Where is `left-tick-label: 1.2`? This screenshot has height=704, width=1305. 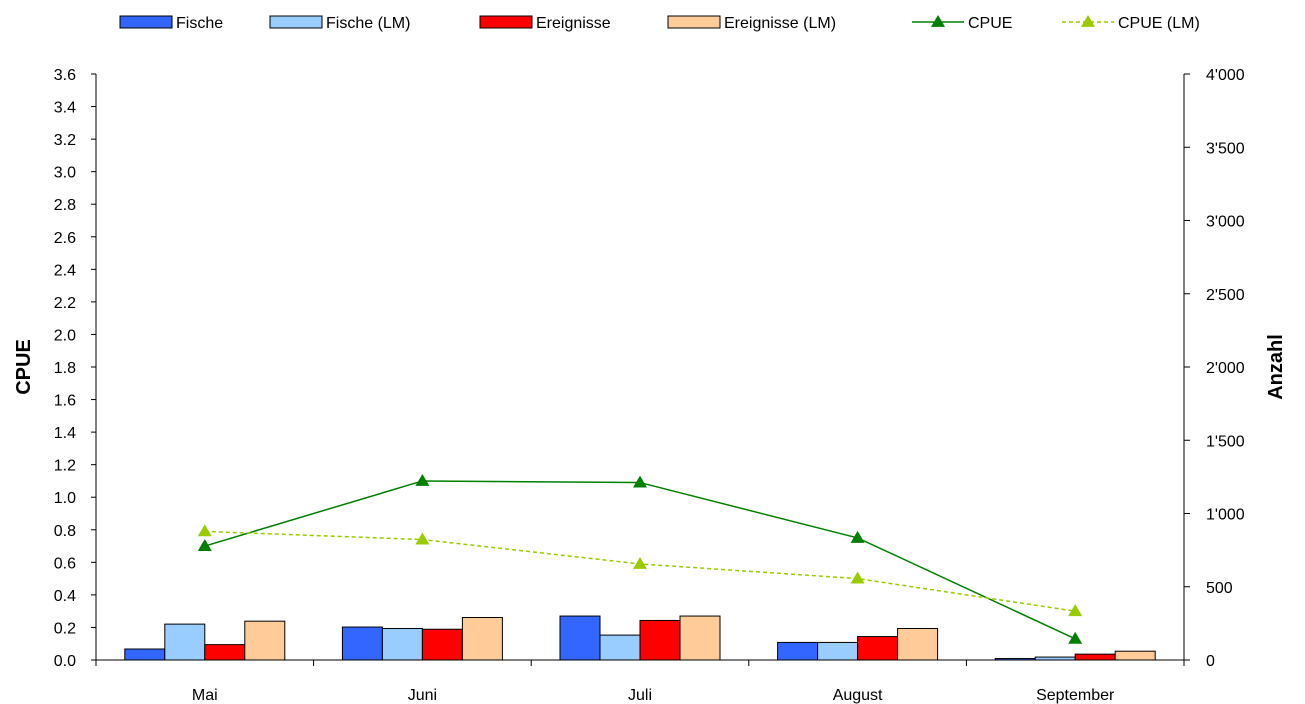 left-tick-label: 1.2 is located at coordinates (65, 466).